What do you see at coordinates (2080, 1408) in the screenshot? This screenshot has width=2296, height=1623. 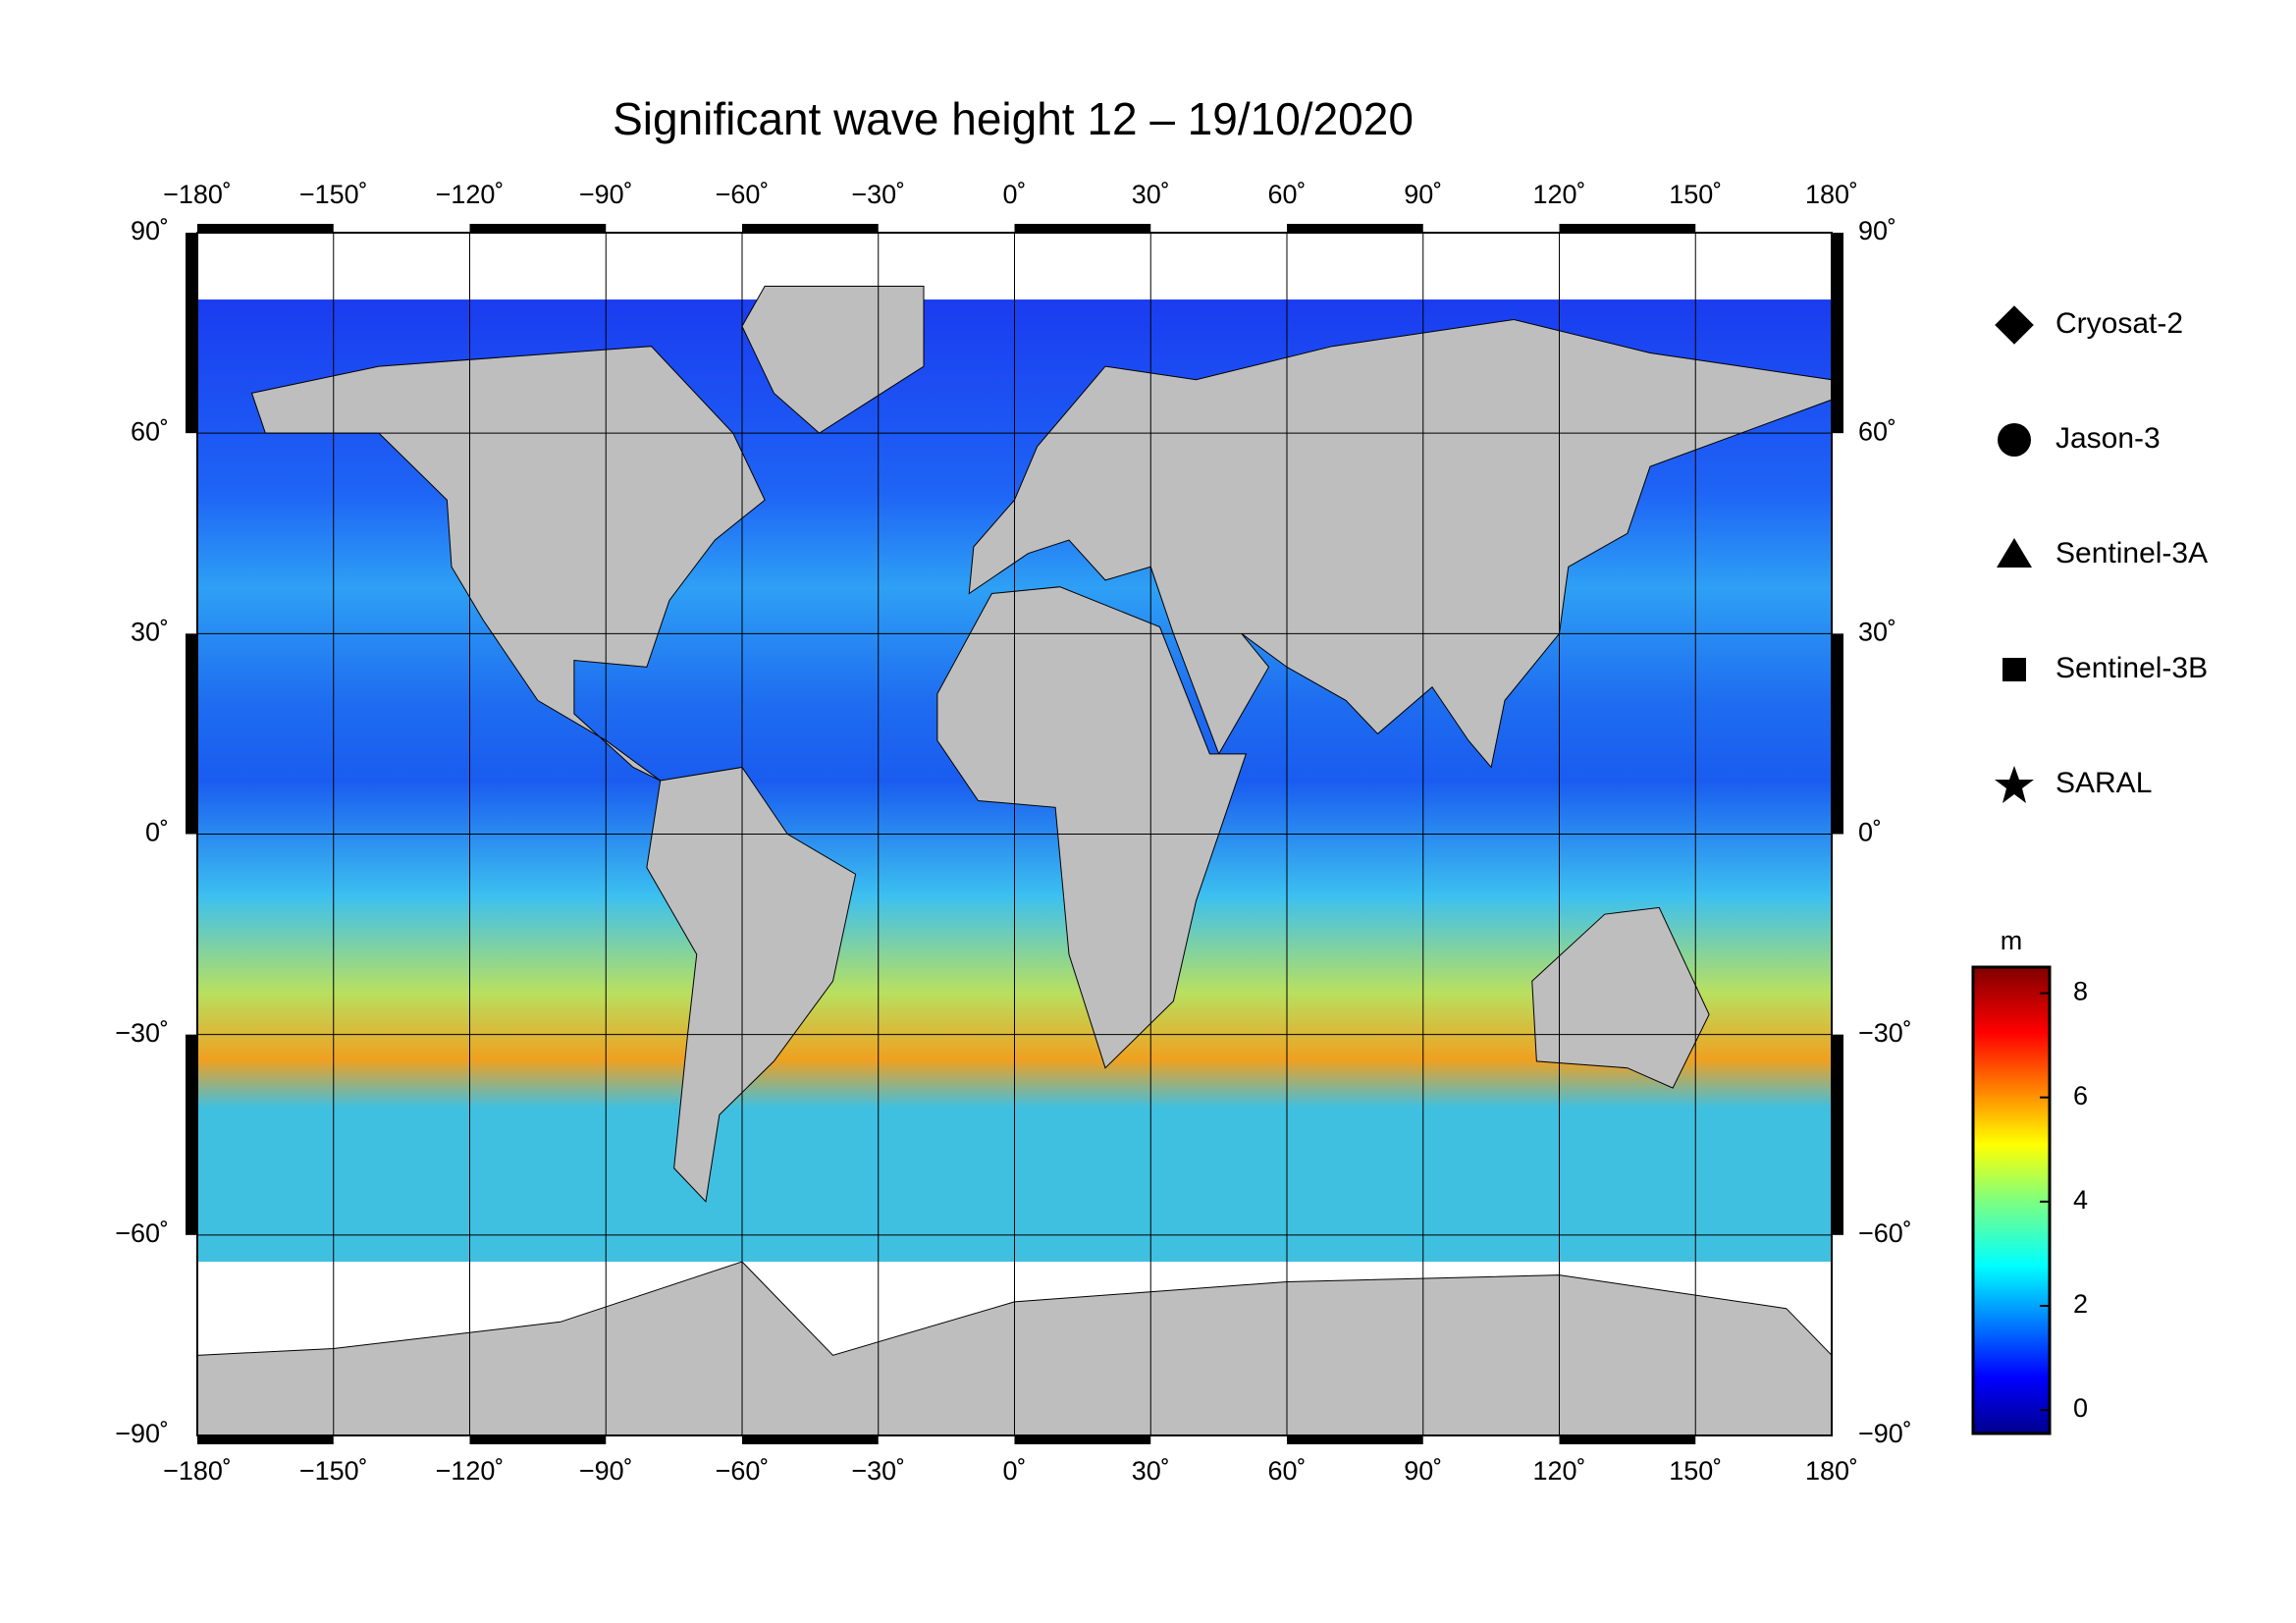 I see `colorbar-tick-label: 0` at bounding box center [2080, 1408].